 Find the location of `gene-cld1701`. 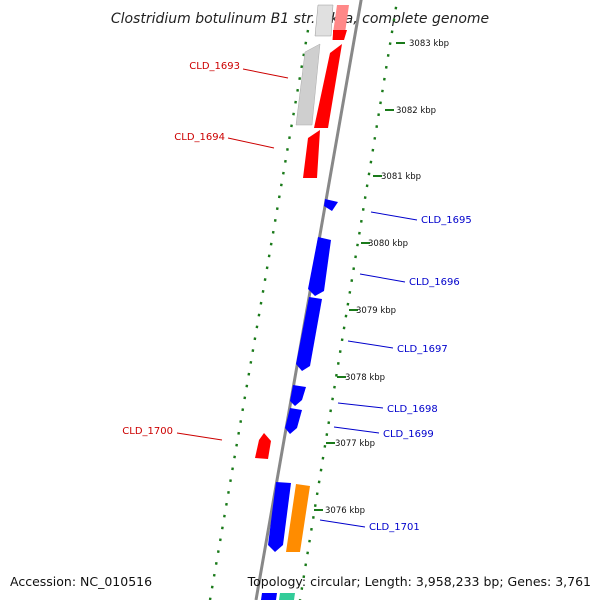

gene-cld1701 is located at coordinates (279, 517).